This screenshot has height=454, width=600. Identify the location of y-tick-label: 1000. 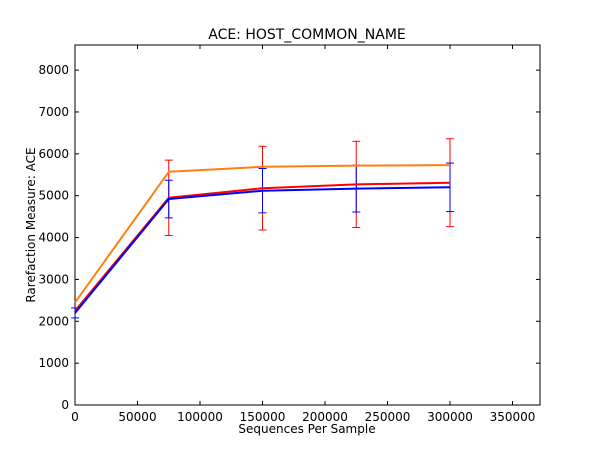
(53, 363).